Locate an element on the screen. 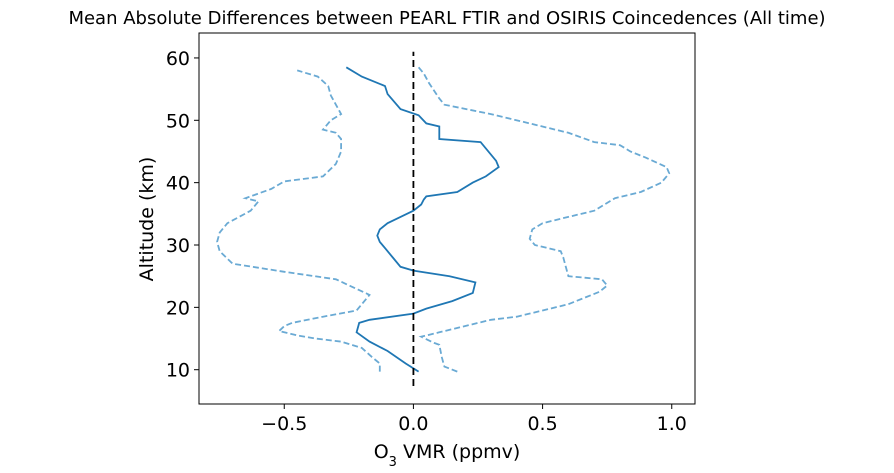 This screenshot has width=894, height=473. x-tick-label: 0.5 is located at coordinates (542, 424).